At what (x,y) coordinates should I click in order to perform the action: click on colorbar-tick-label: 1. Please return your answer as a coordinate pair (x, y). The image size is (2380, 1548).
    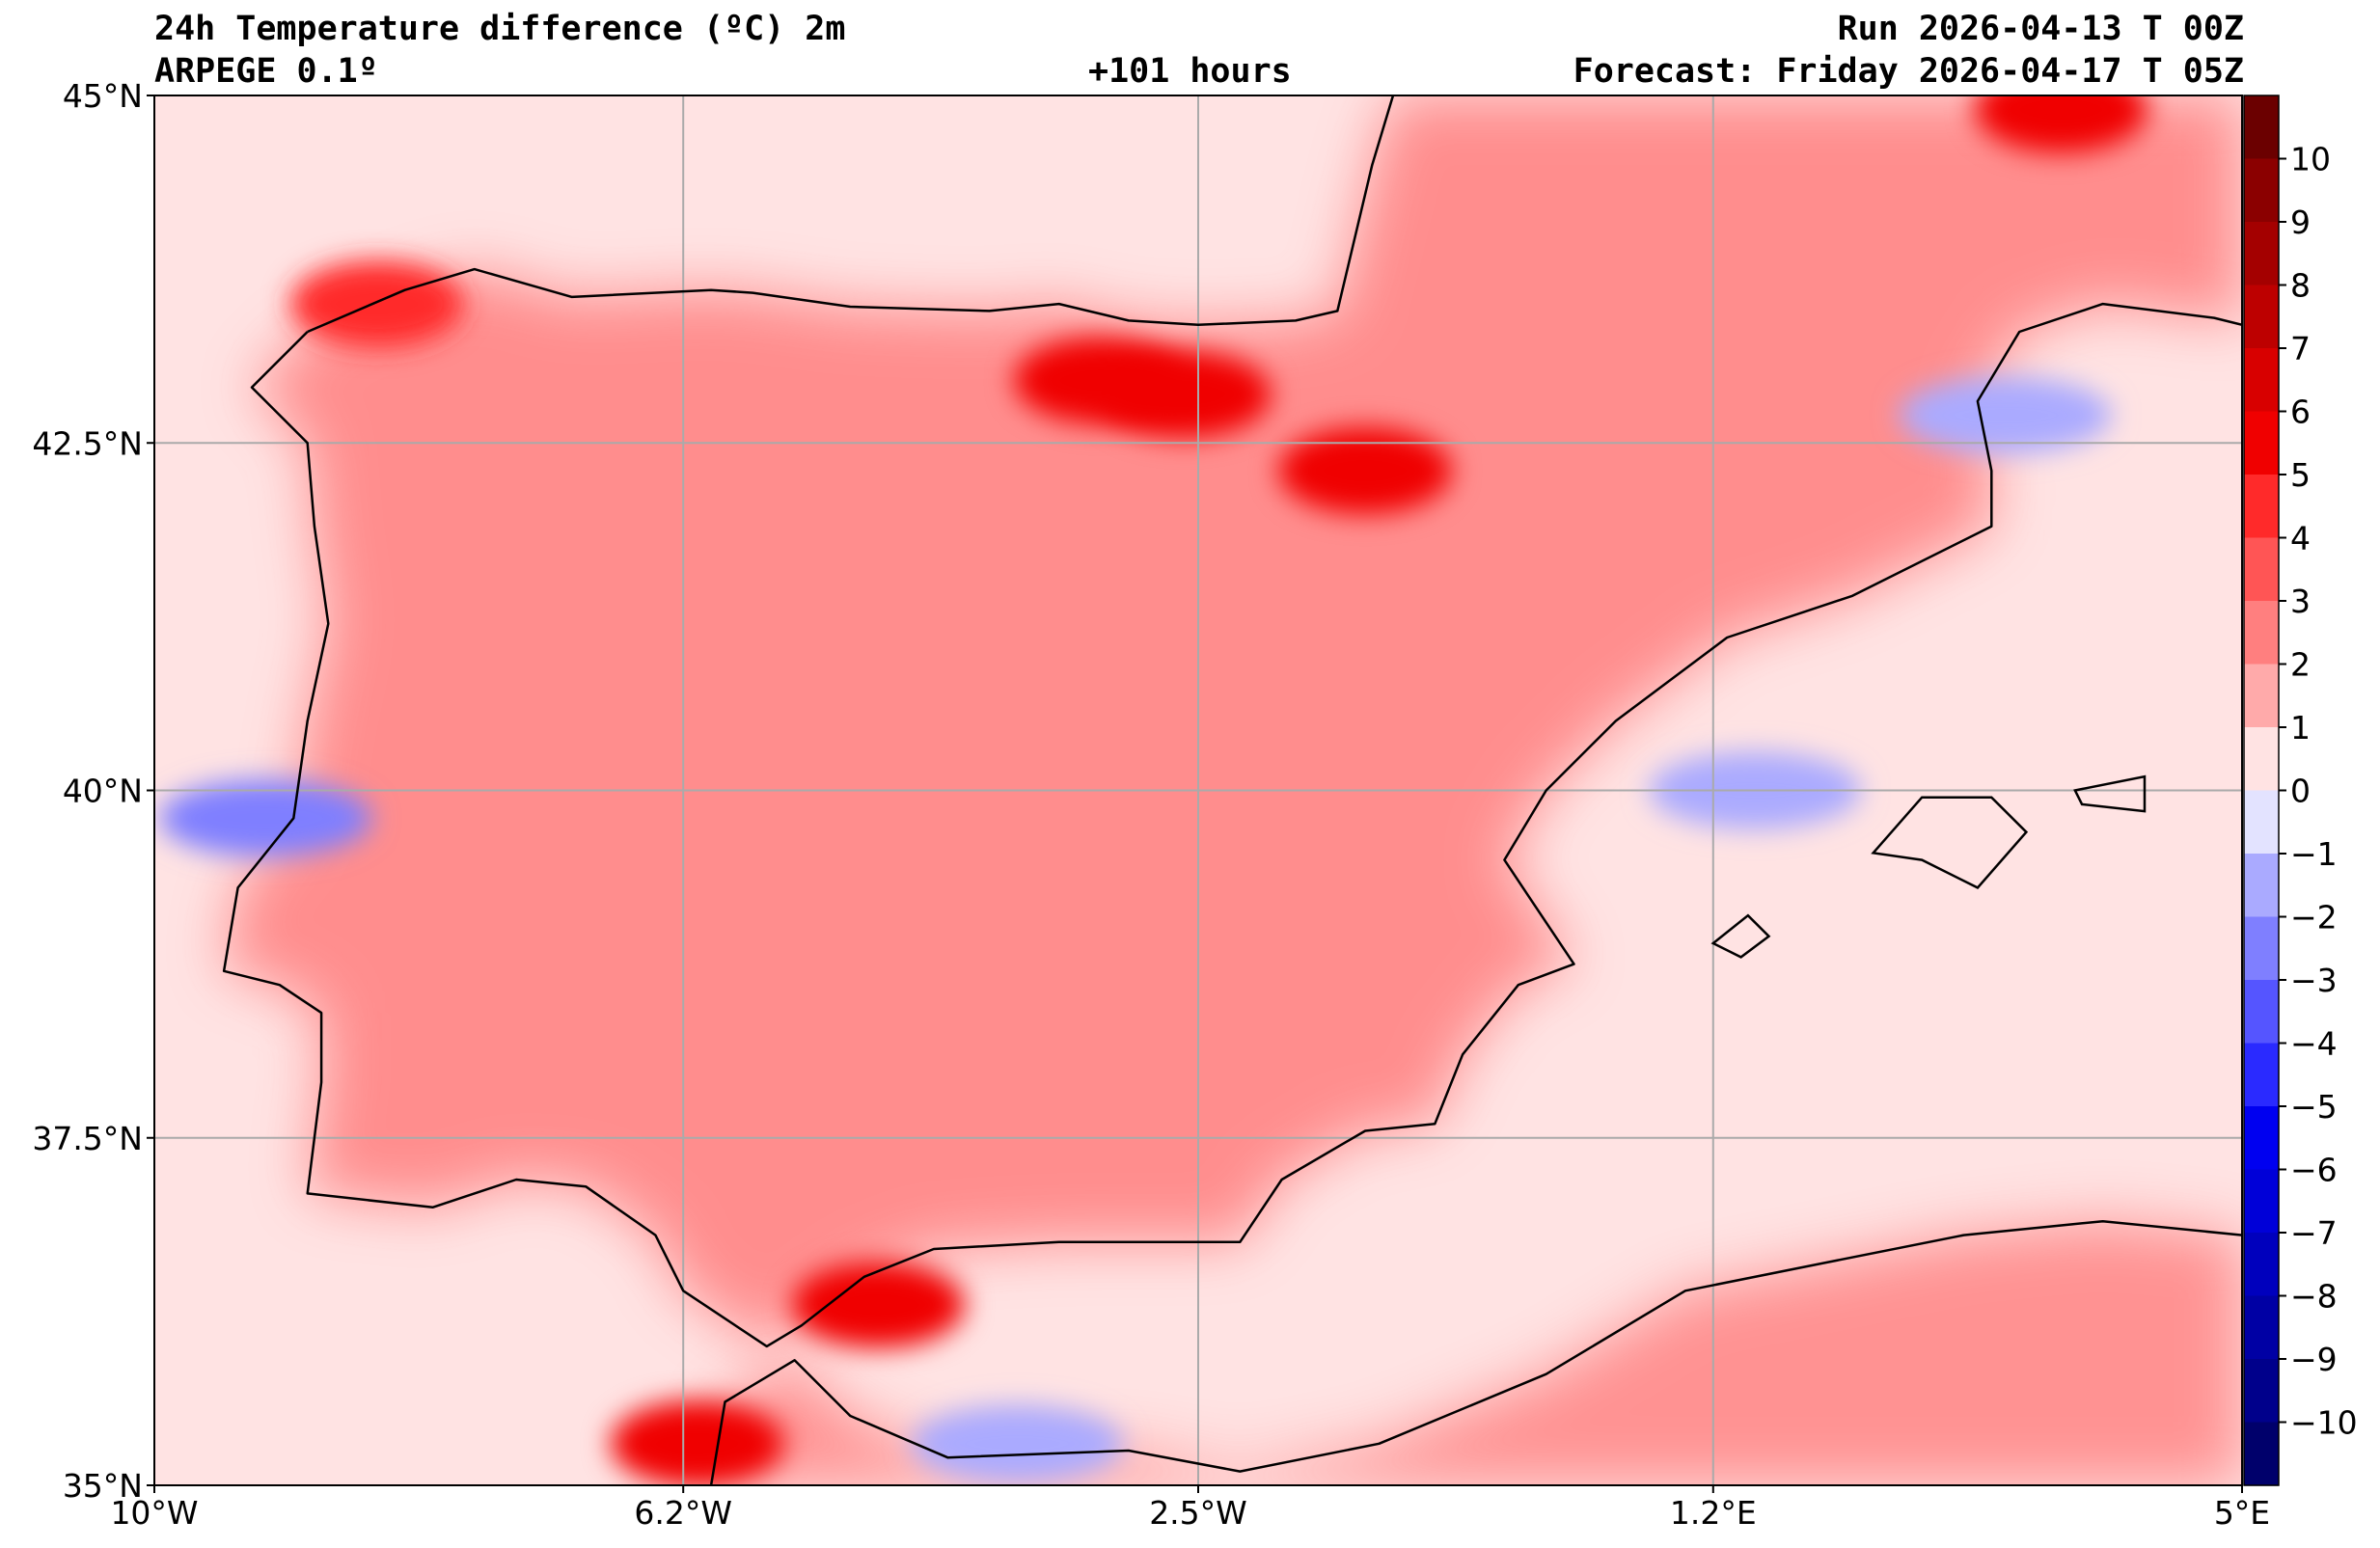
    Looking at the image, I should click on (2300, 728).